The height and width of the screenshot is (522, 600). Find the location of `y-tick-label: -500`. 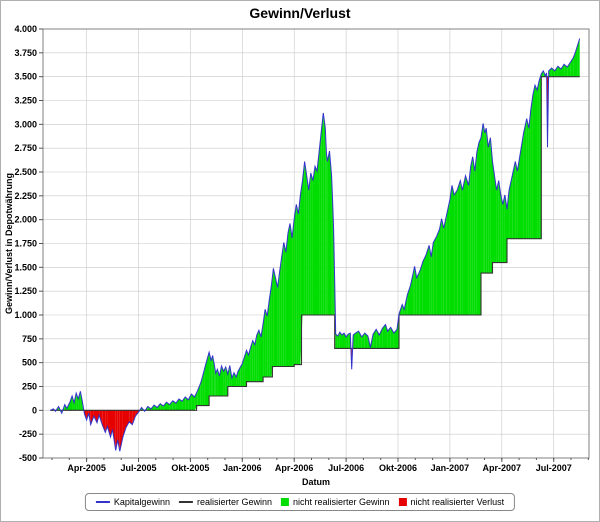

y-tick-label: -500 is located at coordinates (28, 458).